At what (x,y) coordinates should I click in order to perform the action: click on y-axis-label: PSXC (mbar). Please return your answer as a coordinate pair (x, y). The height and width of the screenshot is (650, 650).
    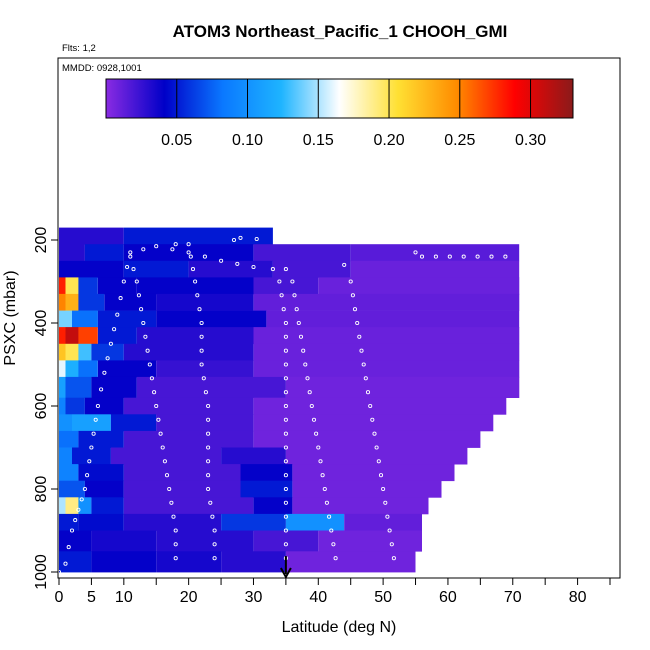
    Looking at the image, I should click on (10, 317).